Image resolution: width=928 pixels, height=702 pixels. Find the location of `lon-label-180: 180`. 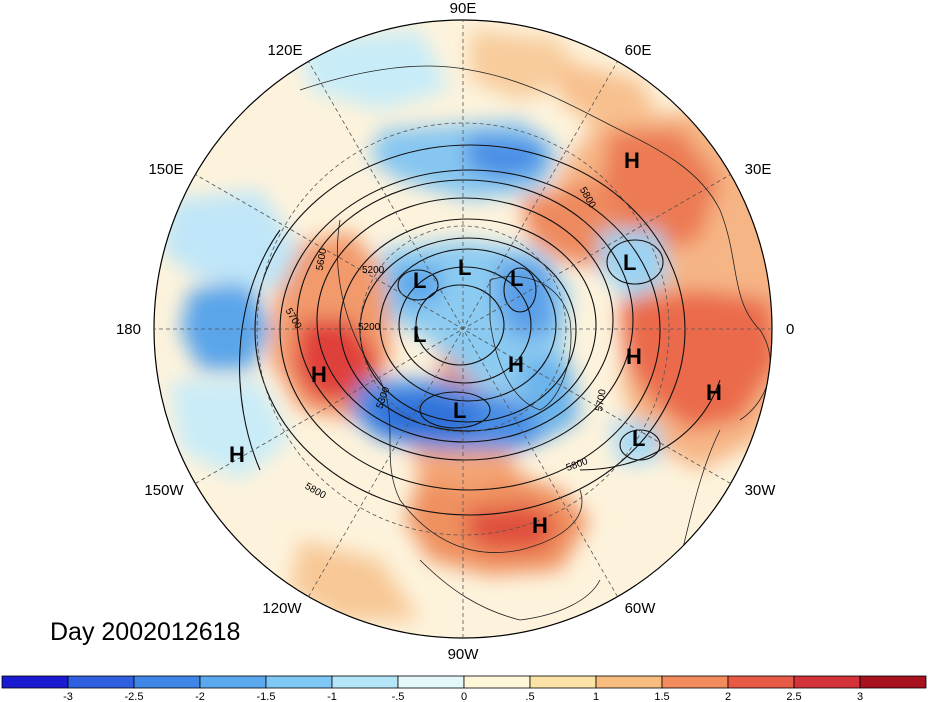

lon-label-180: 180 is located at coordinates (128, 329).